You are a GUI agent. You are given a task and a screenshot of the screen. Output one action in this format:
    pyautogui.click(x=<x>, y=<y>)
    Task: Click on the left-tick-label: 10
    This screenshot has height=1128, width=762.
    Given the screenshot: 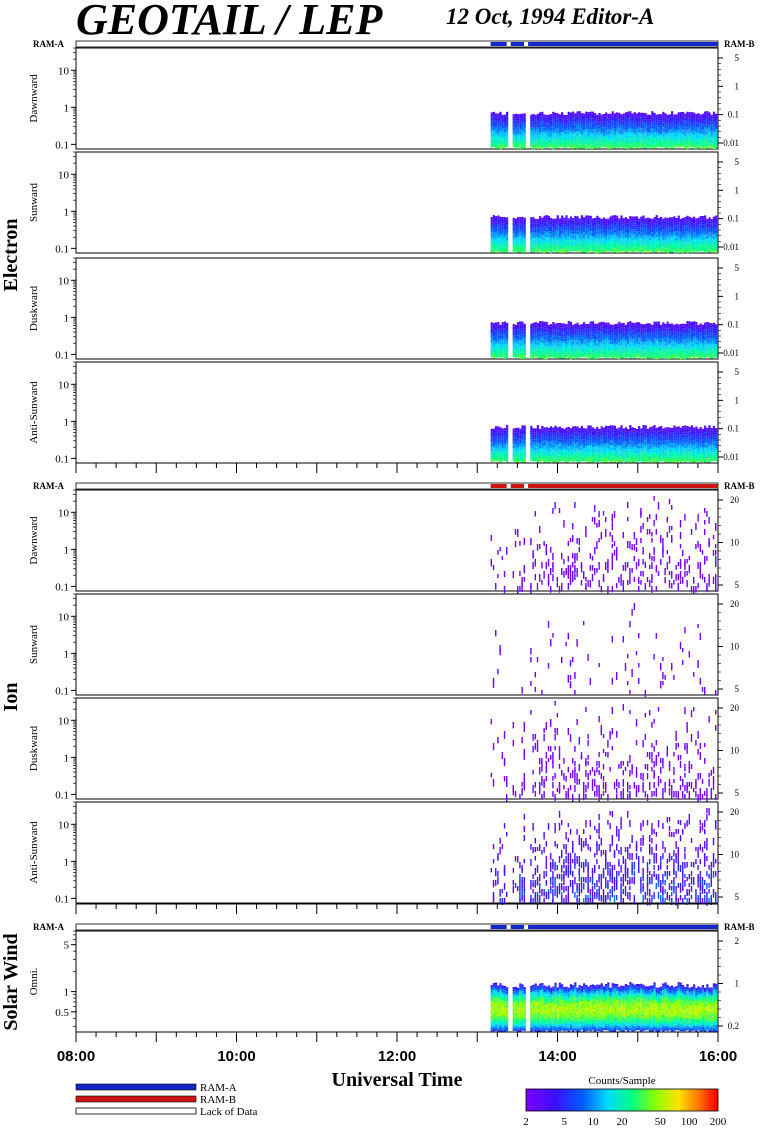 What is the action you would take?
    pyautogui.click(x=64, y=281)
    